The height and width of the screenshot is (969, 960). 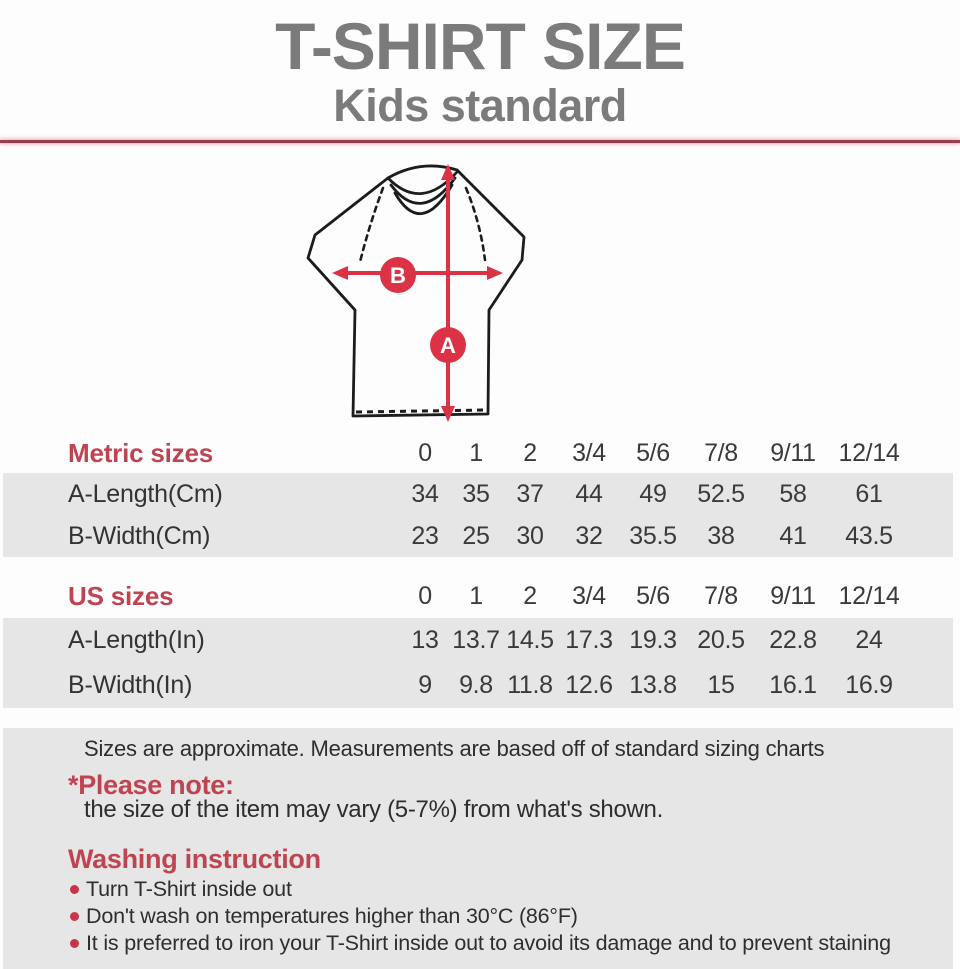 I want to click on value-cell: 15, so click(x=721, y=685).